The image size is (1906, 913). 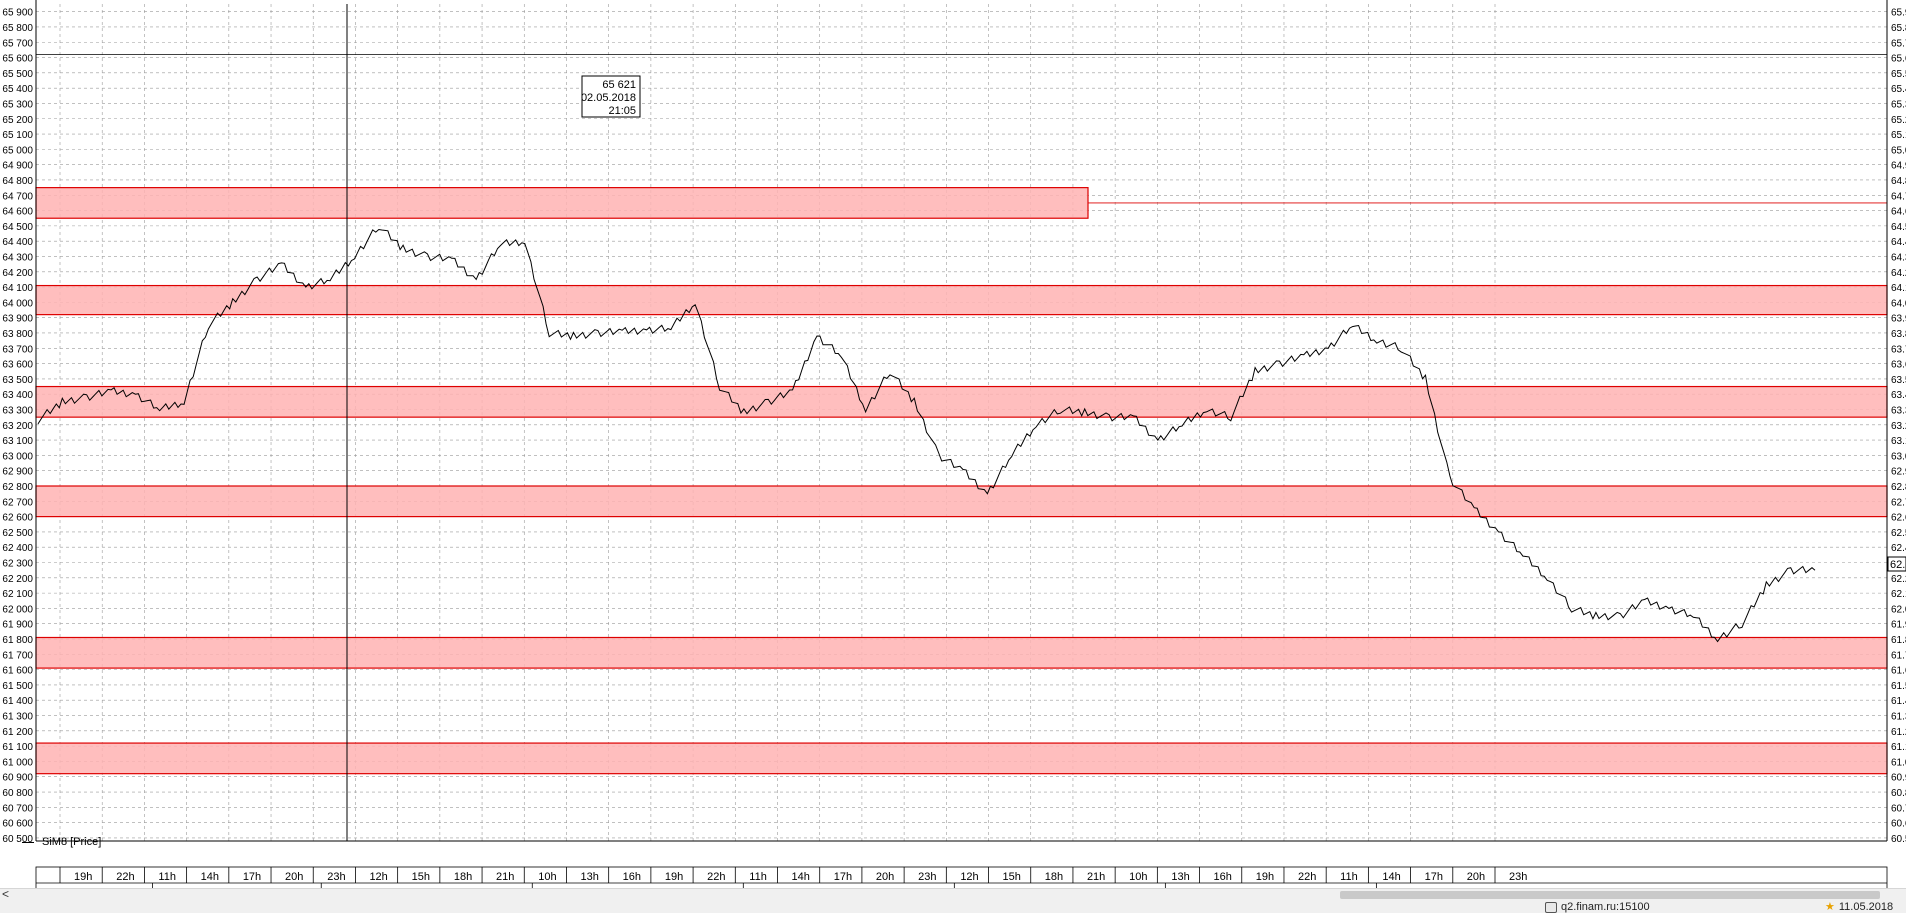 What do you see at coordinates (17, 778) in the screenshot?
I see `y-tick-label: 60 900` at bounding box center [17, 778].